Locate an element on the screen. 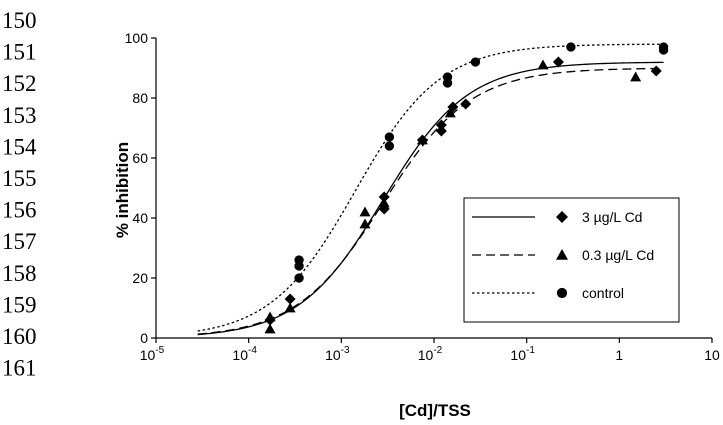  y-tick-label: 80 is located at coordinates (140, 98).